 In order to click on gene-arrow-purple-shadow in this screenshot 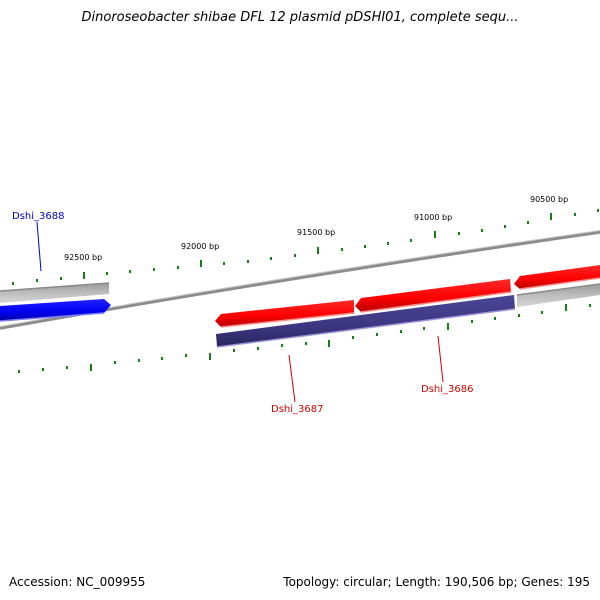, I will do `click(366, 328)`.